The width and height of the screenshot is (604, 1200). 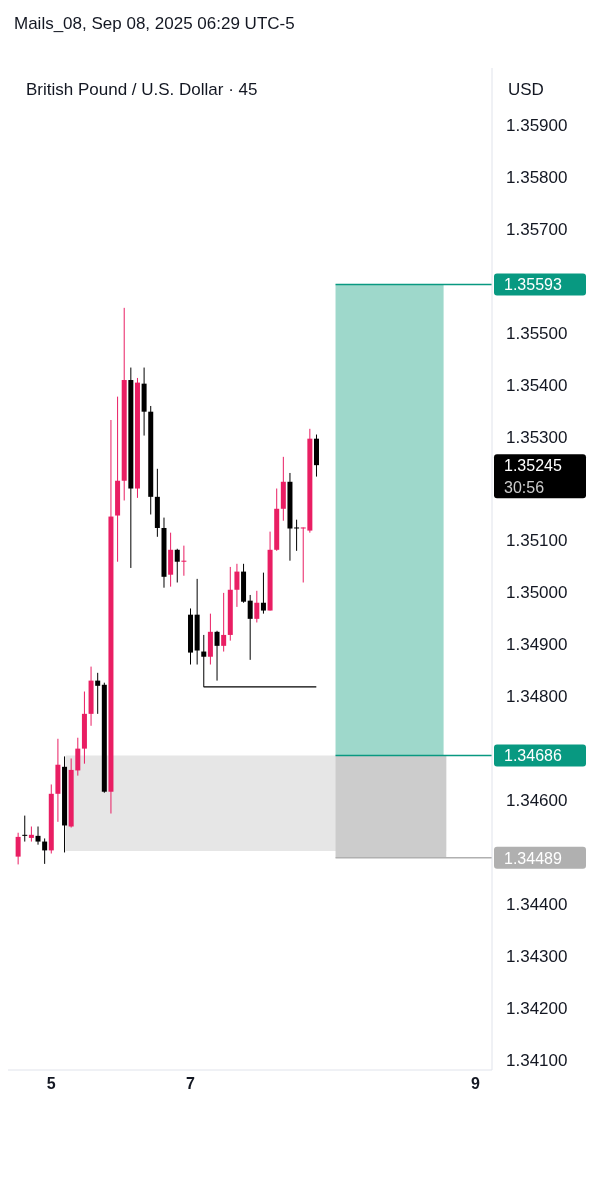 I want to click on y-tick-label: 1.35800, so click(x=537, y=178).